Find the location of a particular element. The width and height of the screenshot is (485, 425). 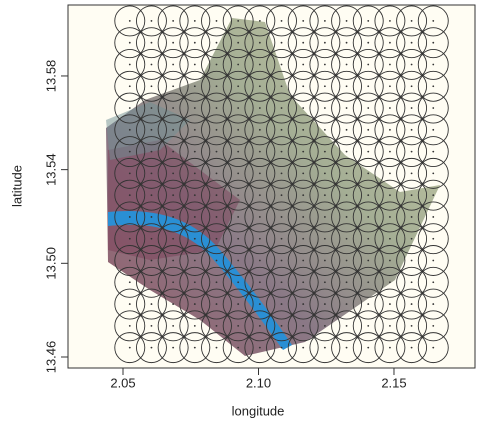

x-tick-label: 2.15 is located at coordinates (393, 382).